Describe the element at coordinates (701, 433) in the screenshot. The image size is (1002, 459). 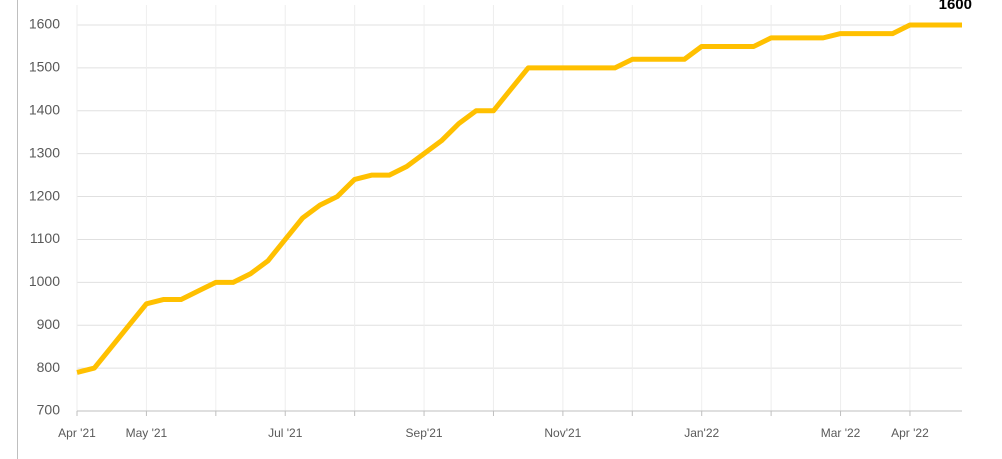
I see `x-tick-label: Jan'22` at that location.